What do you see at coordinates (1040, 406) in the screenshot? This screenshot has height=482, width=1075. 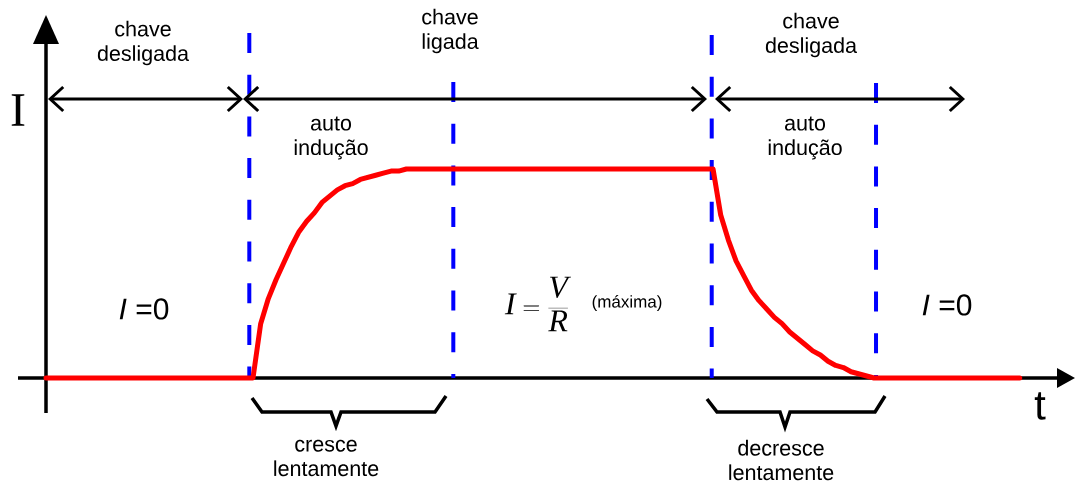 I see `x-axis-title: t` at bounding box center [1040, 406].